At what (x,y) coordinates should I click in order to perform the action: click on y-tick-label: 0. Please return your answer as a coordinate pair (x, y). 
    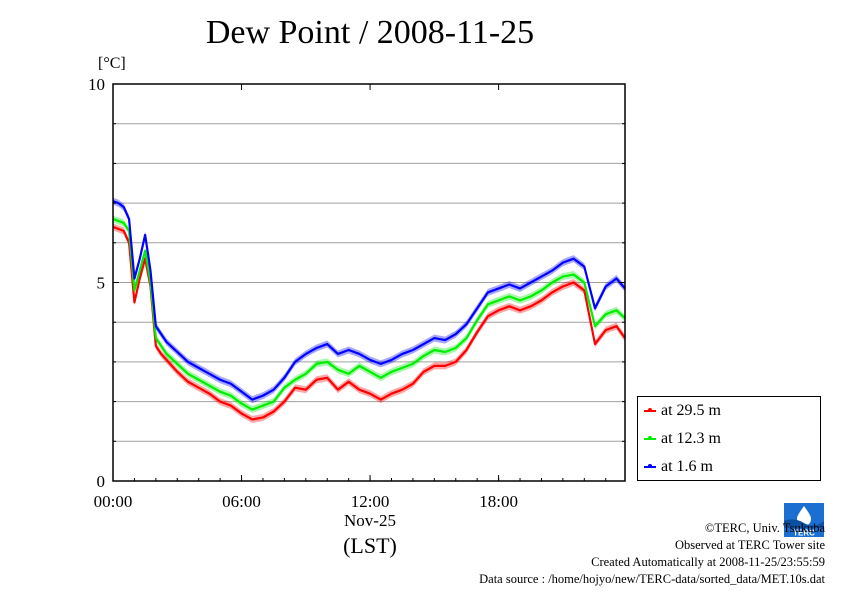
    Looking at the image, I should click on (101, 481).